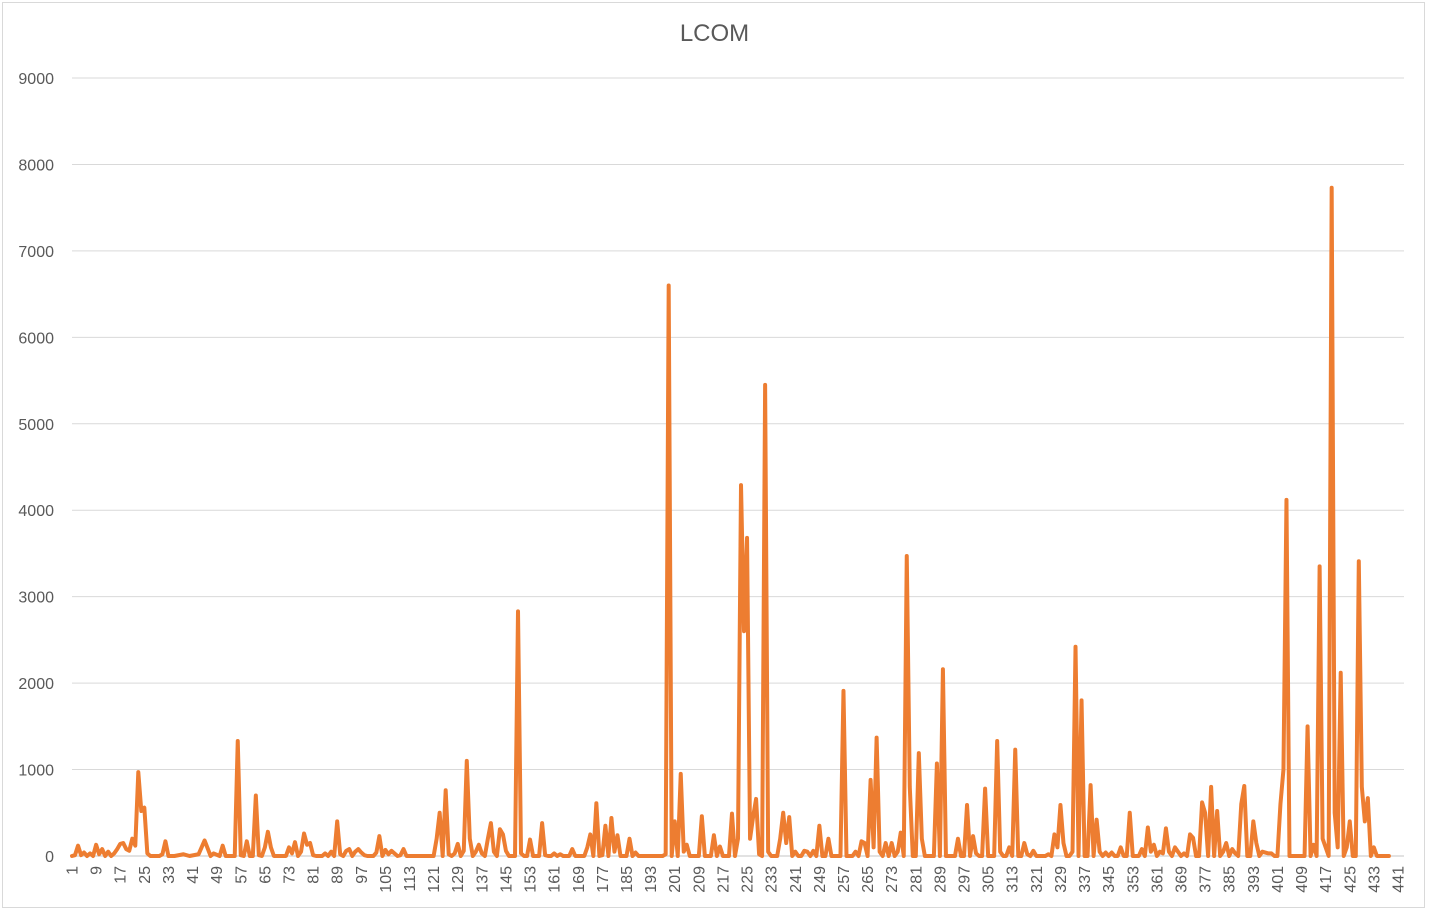  Describe the element at coordinates (940, 879) in the screenshot. I see `x-tick-label: 289` at that location.